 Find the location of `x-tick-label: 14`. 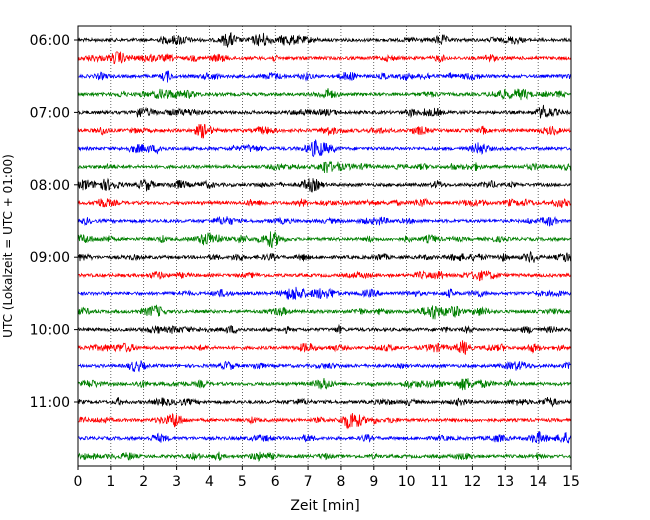

x-tick-label: 14 is located at coordinates (538, 482).